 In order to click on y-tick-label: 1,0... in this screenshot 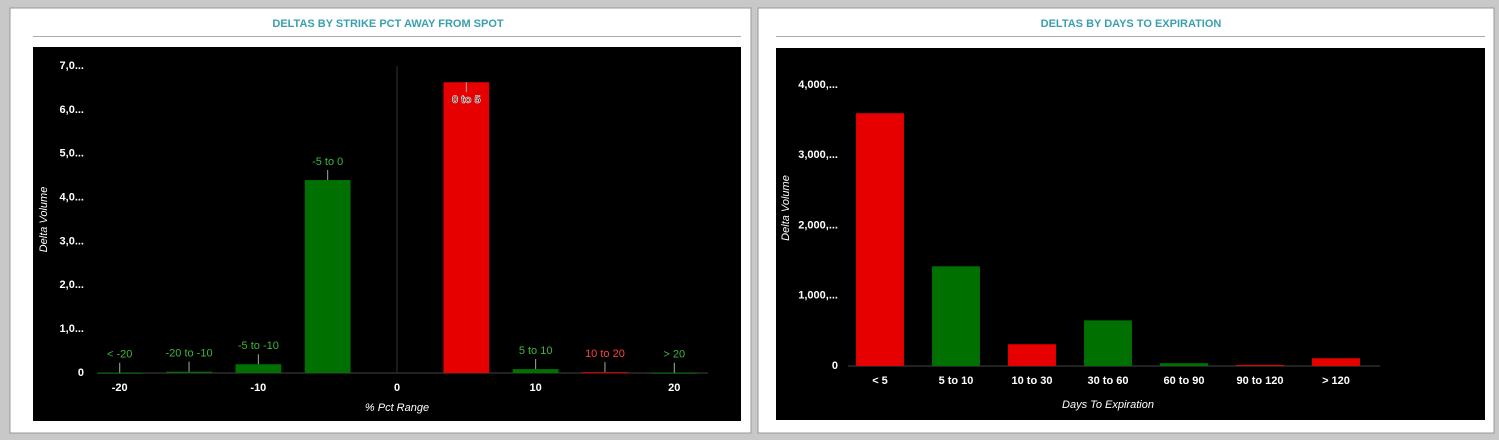, I will do `click(72, 329)`.